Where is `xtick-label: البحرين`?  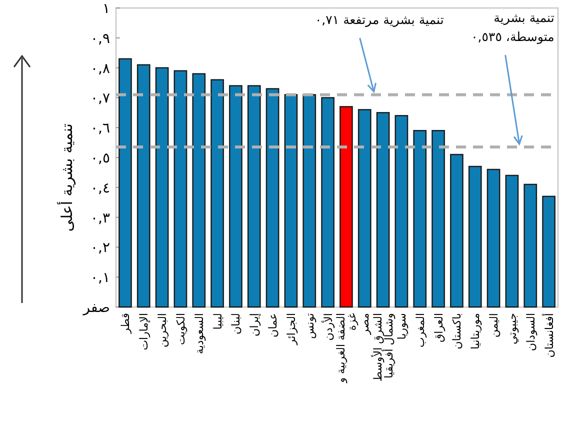
xtick-label: البحرين is located at coordinates (163, 330).